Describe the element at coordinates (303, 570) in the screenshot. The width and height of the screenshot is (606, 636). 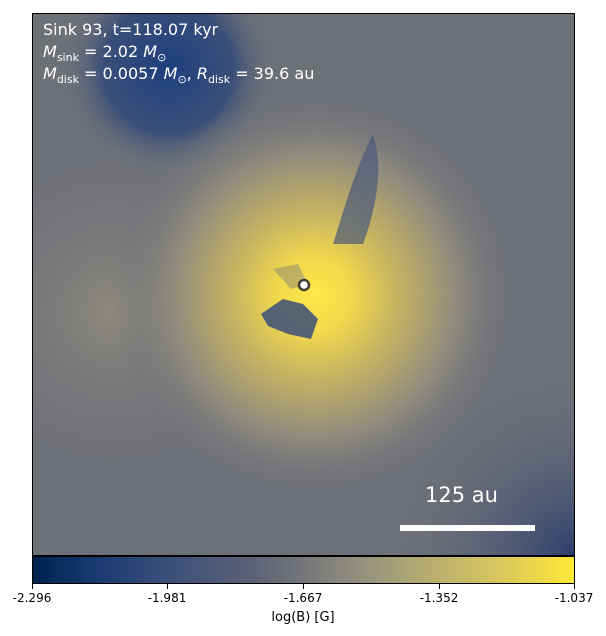
I see `colorbar` at that location.